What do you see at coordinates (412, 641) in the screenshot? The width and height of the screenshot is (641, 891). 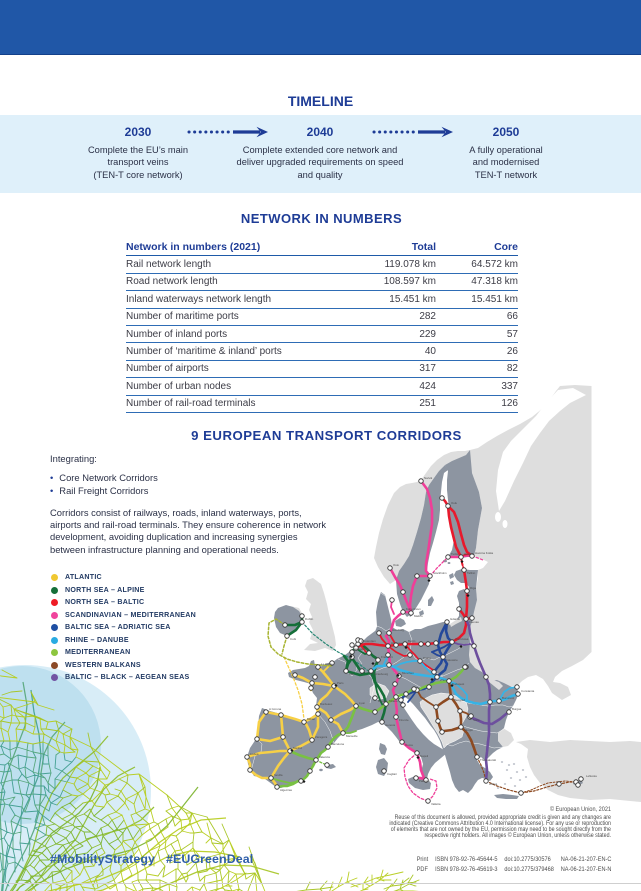 I see `svg-text: Berlin` at bounding box center [412, 641].